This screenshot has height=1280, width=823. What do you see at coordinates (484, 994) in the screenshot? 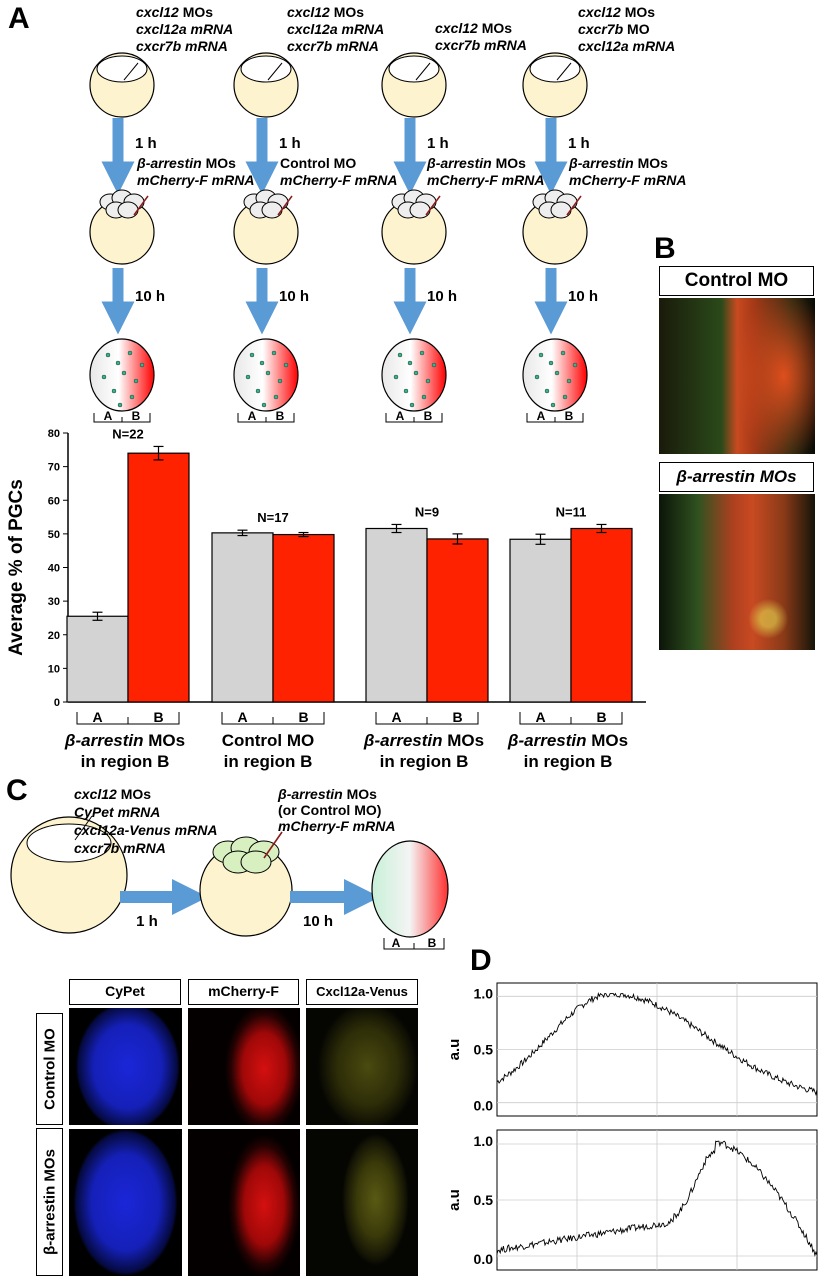
I see `y-tick-label: 1.0` at bounding box center [484, 994].